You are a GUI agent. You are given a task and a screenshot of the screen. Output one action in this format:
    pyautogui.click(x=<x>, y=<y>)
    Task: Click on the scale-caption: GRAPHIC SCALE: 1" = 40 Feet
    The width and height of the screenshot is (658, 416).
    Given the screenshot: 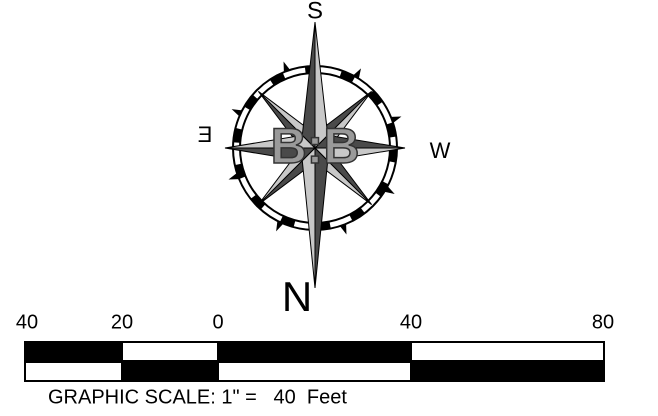 What is the action you would take?
    pyautogui.click(x=197, y=397)
    